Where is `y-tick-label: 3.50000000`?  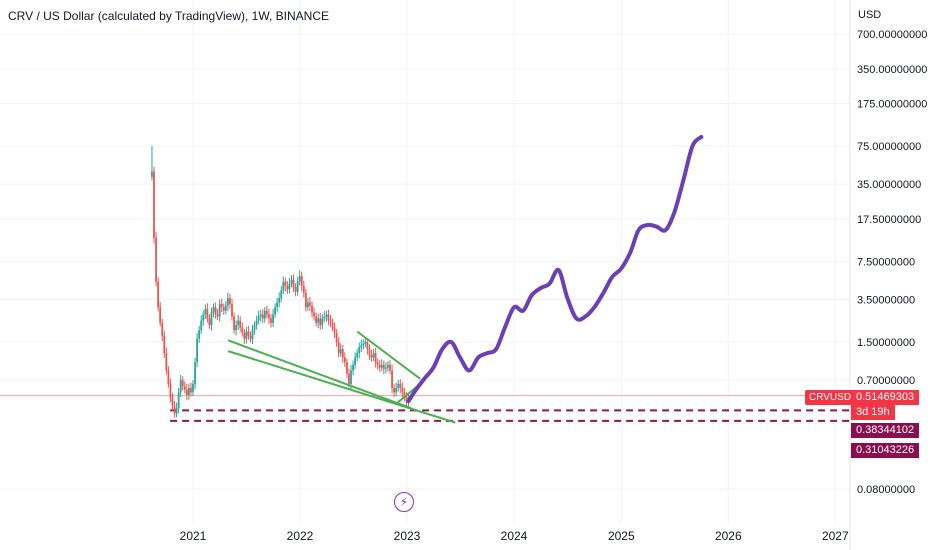 y-tick-label: 3.50000000 is located at coordinates (886, 301).